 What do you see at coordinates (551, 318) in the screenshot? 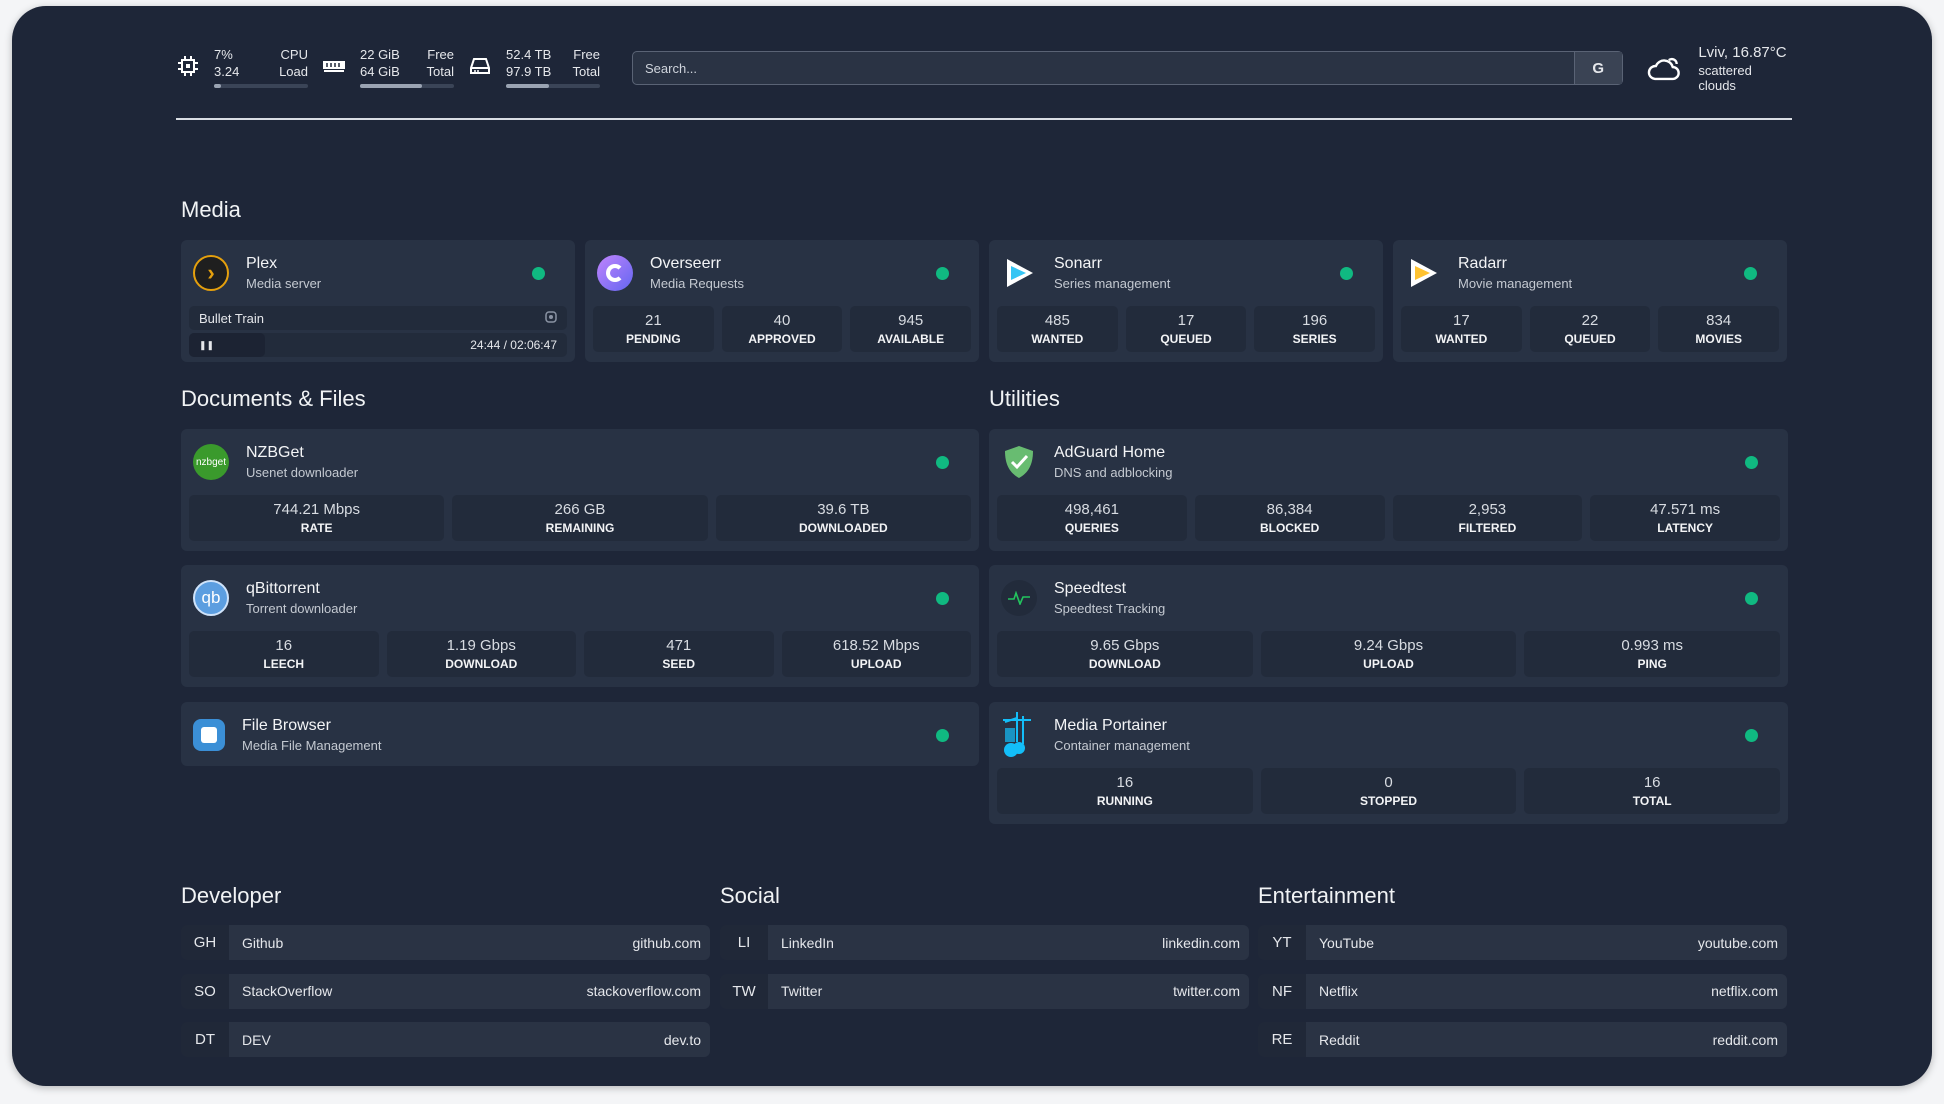
I see `settings-icon` at bounding box center [551, 318].